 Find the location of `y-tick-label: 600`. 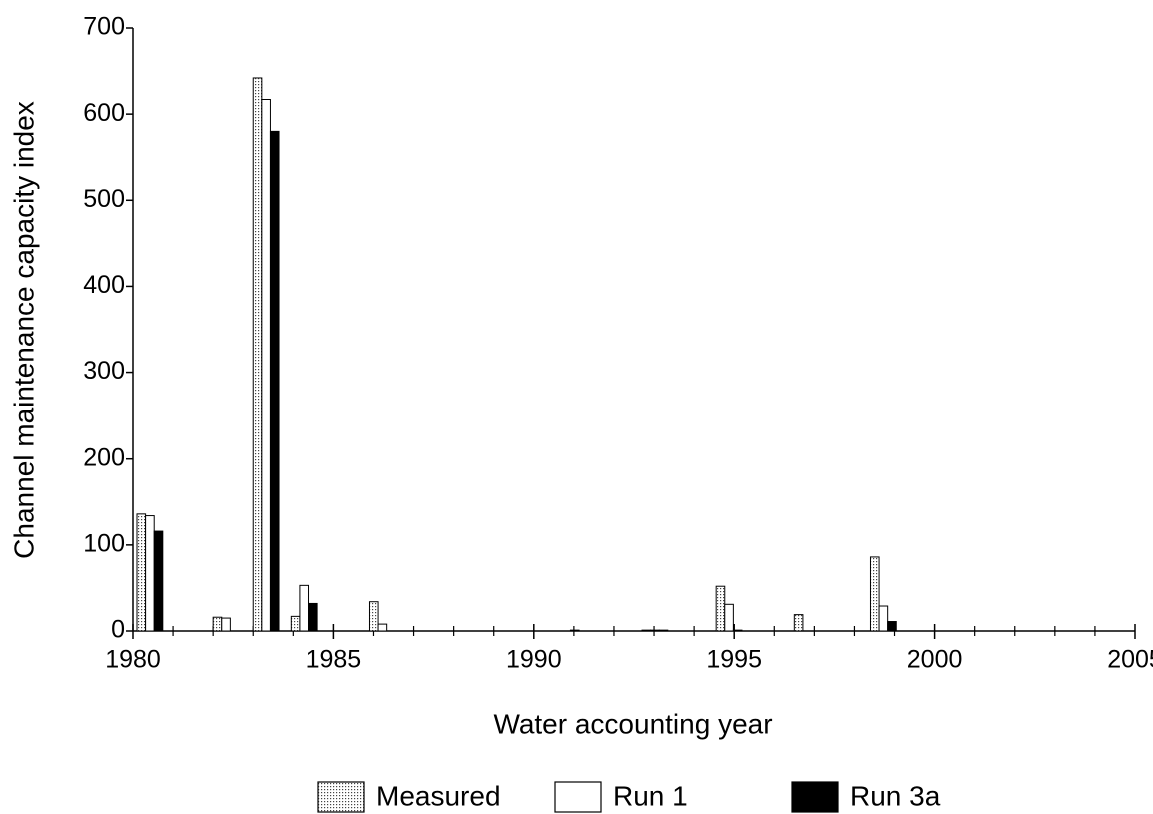

y-tick-label: 600 is located at coordinates (104, 113).